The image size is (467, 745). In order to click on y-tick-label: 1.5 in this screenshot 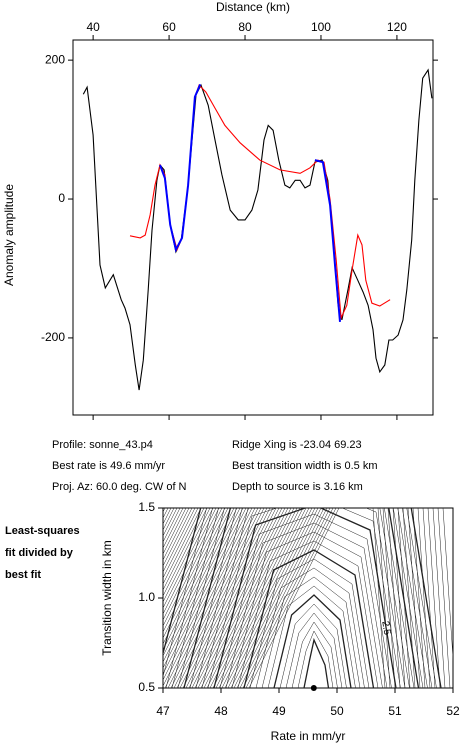, I will do `click(146, 507)`.